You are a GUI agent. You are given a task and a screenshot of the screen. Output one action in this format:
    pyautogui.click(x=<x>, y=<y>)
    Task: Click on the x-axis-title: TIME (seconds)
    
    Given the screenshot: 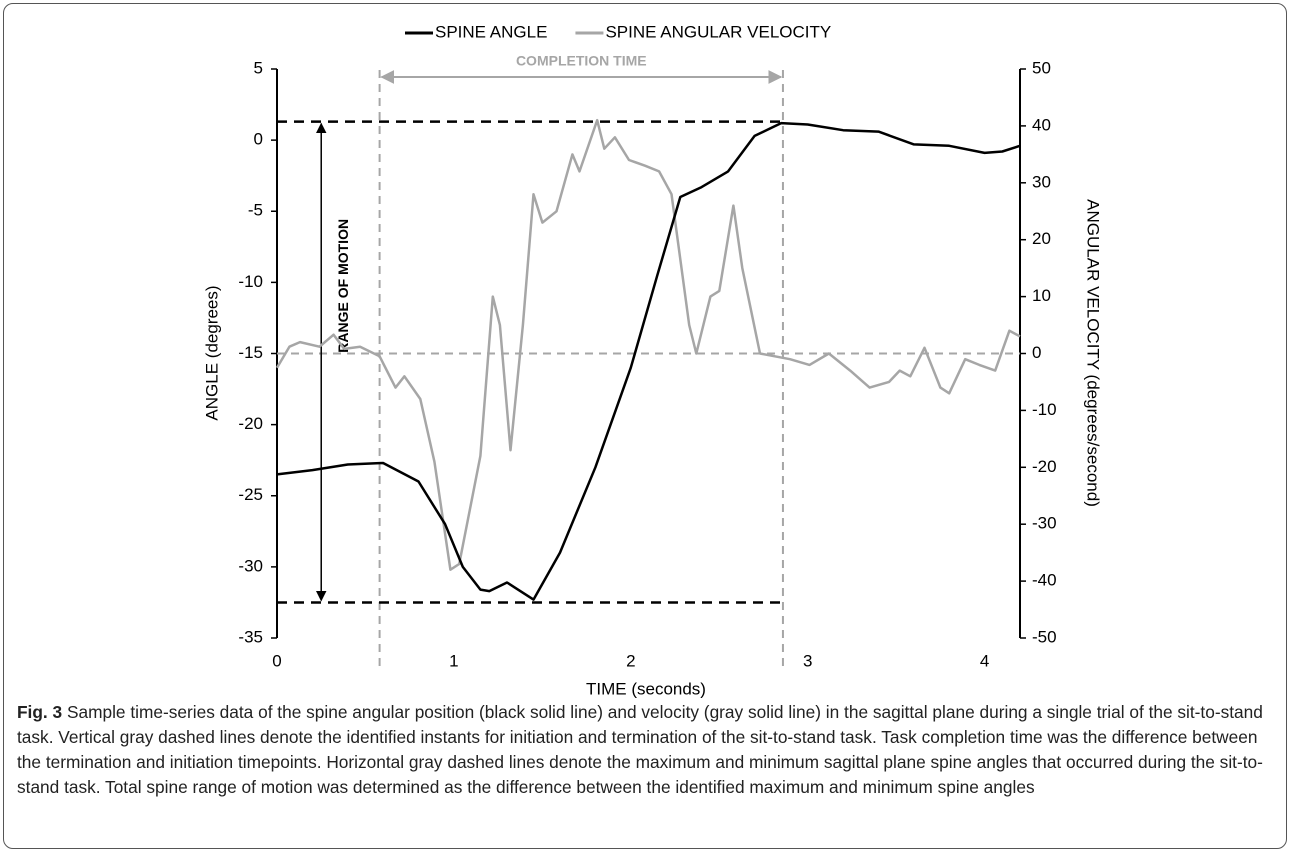 What is the action you would take?
    pyautogui.click(x=646, y=688)
    